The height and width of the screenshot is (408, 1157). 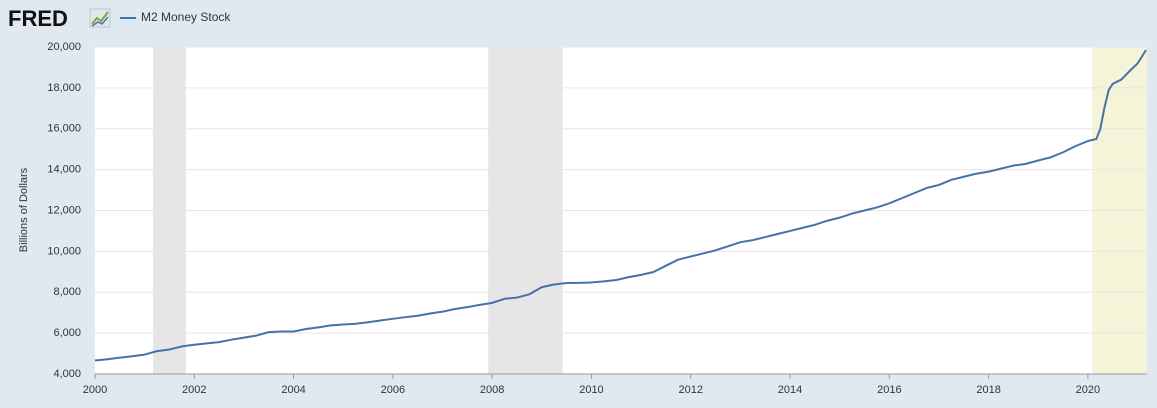 I want to click on y-tick-label: 14,000, so click(x=64, y=170).